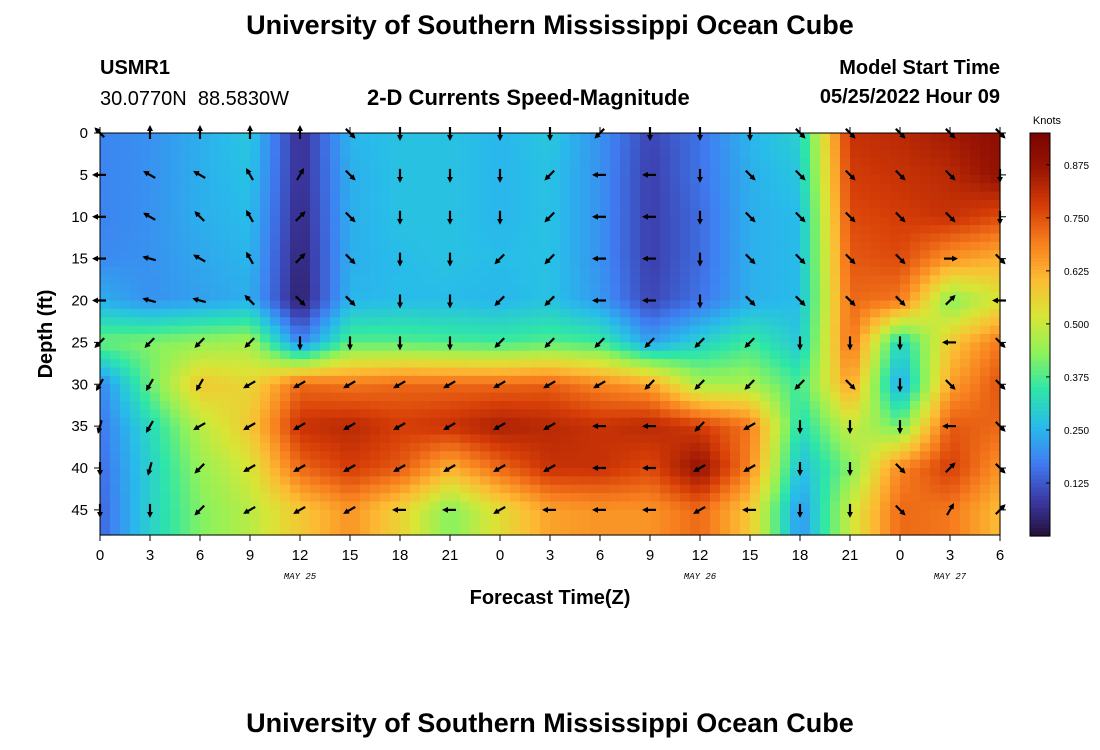  What do you see at coordinates (1040, 413) in the screenshot?
I see `colorbar-step` at bounding box center [1040, 413].